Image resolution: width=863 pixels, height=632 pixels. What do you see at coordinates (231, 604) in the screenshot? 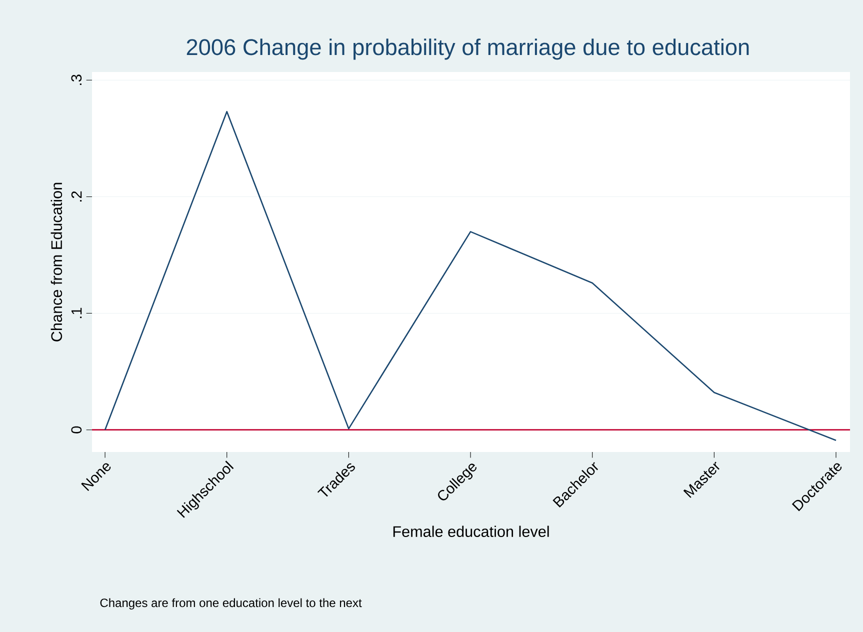
I see `text: Changes are from one education level to the next` at bounding box center [231, 604].